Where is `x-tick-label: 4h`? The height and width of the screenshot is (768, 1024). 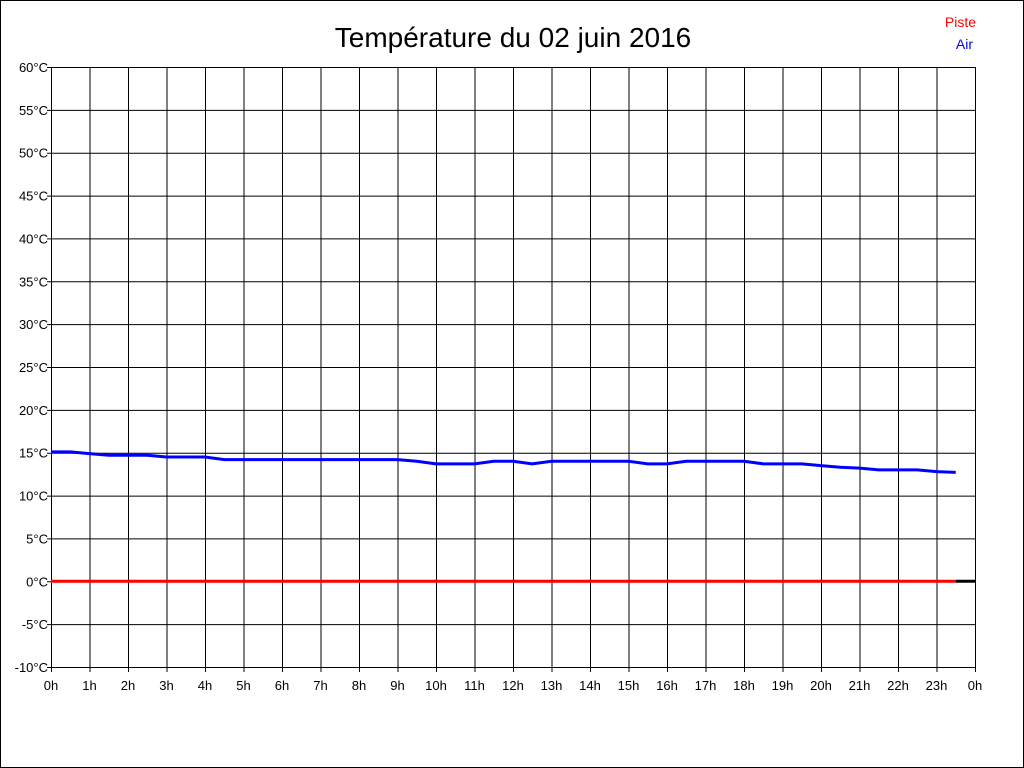 x-tick-label: 4h is located at coordinates (205, 685).